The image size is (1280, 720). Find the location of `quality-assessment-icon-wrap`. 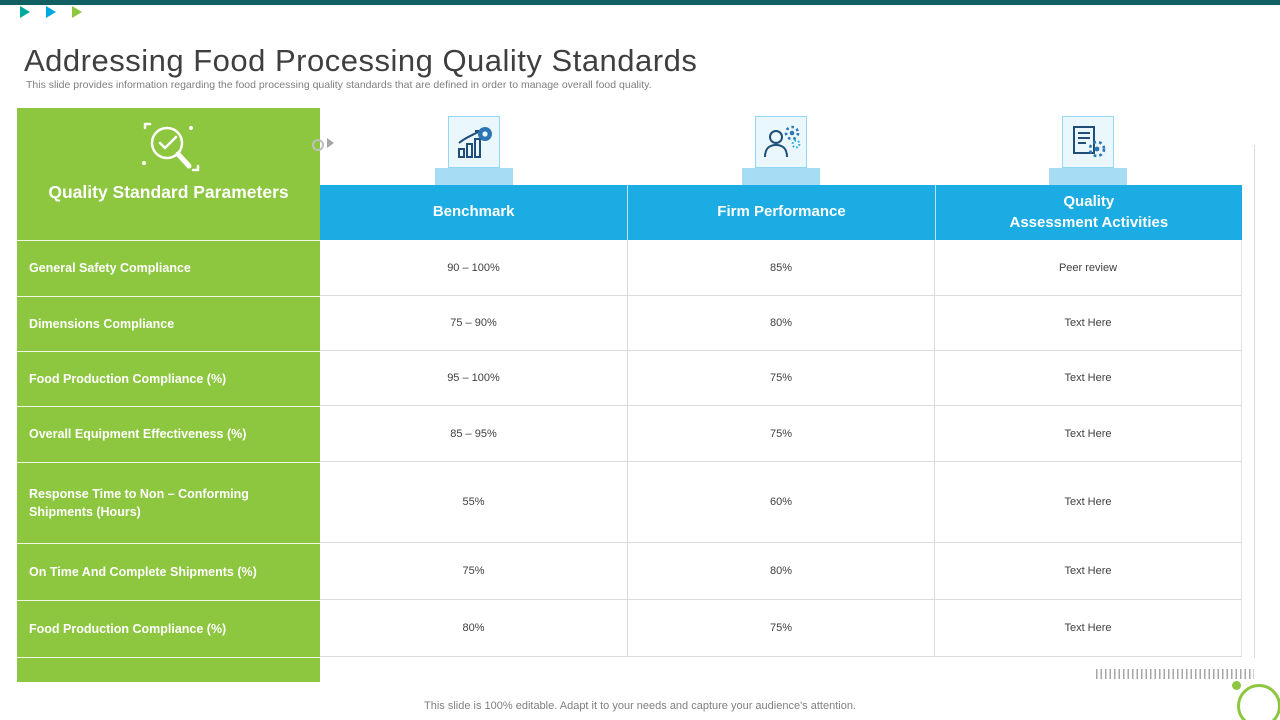

quality-assessment-icon-wrap is located at coordinates (1088, 146).